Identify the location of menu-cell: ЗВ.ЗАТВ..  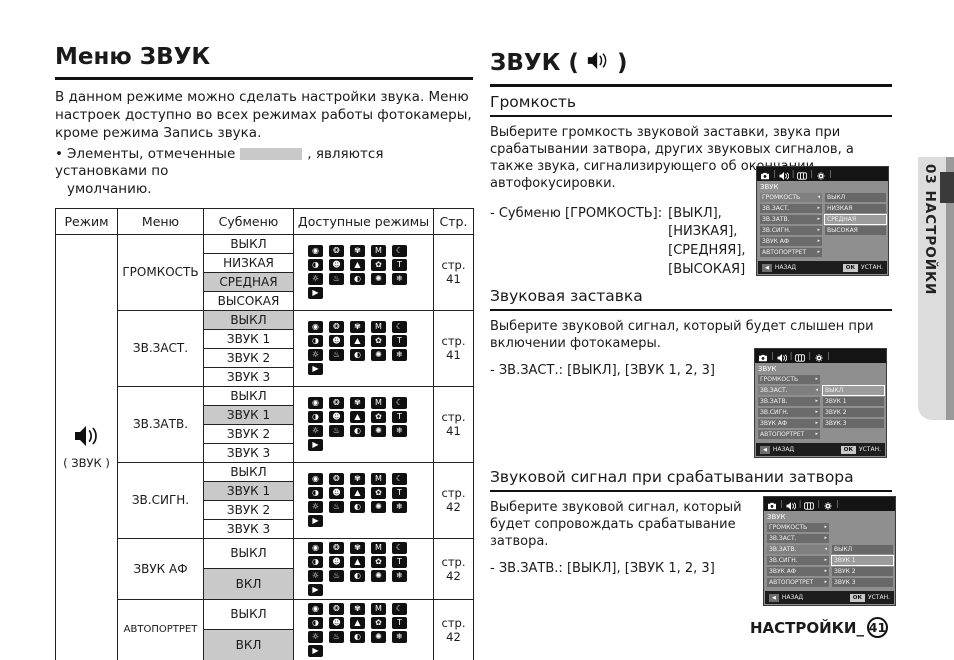
(160, 424).